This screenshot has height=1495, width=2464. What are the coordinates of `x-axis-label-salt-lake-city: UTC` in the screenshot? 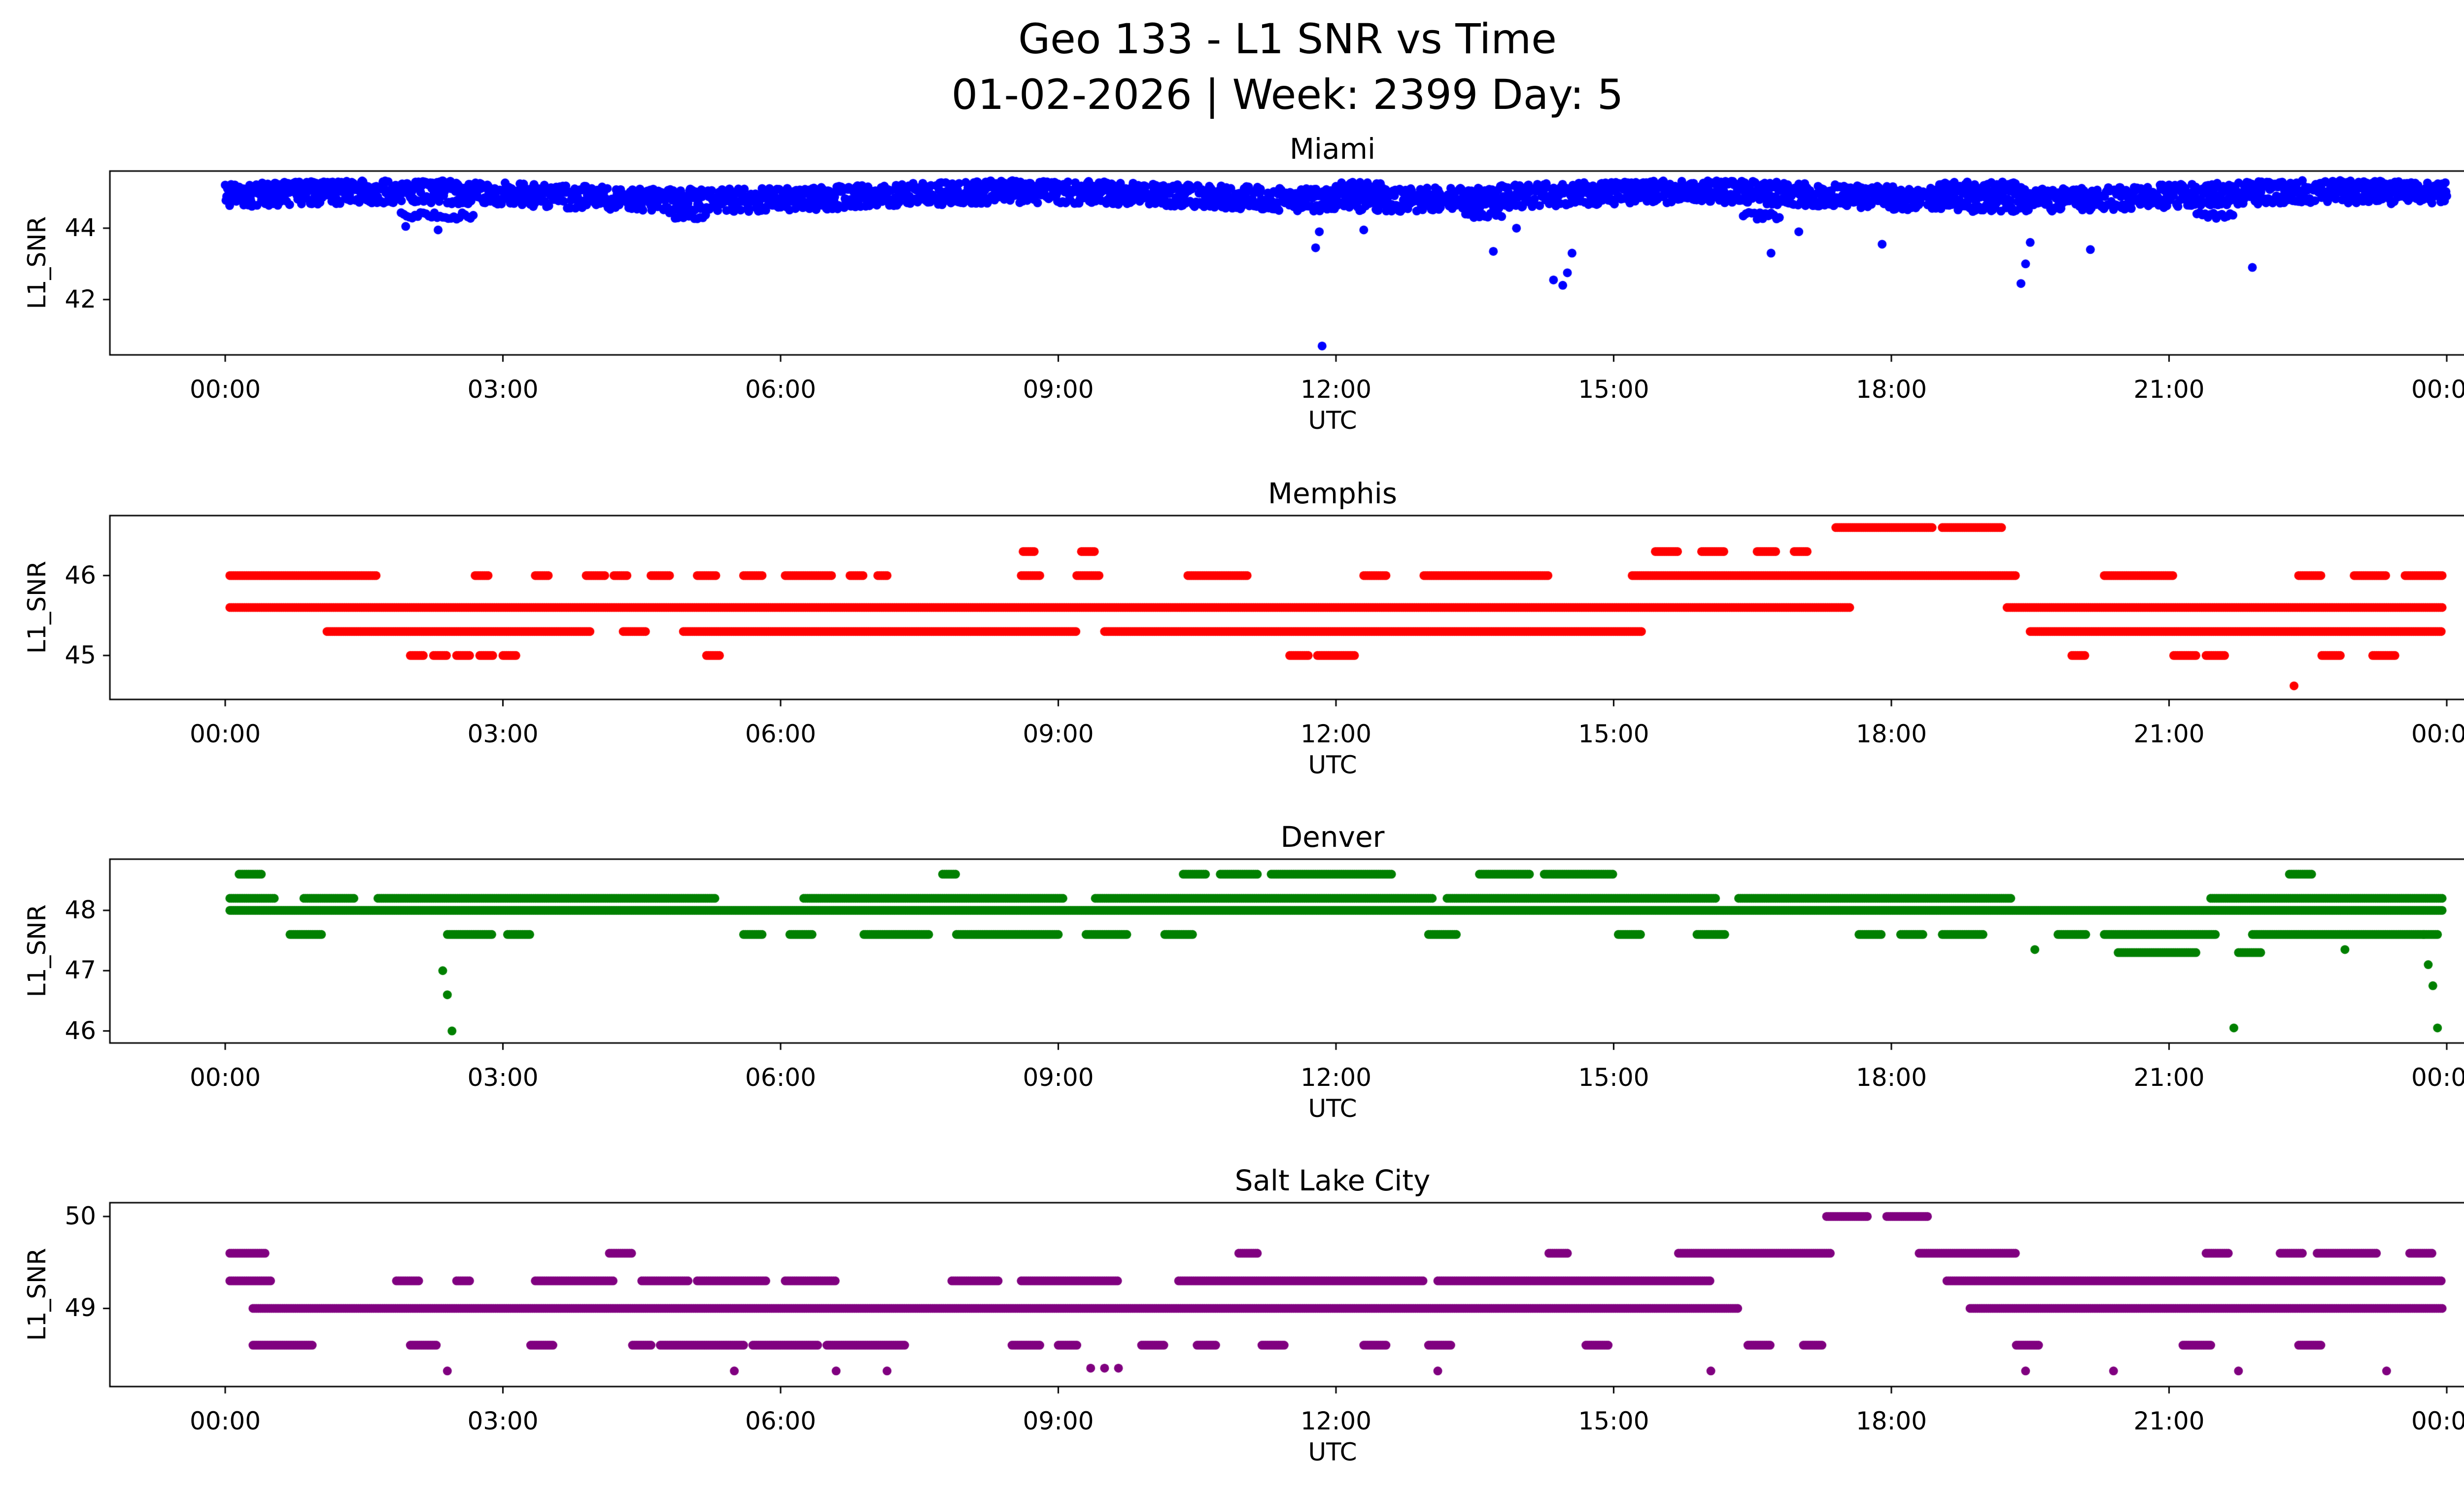 It's located at (1332, 1452).